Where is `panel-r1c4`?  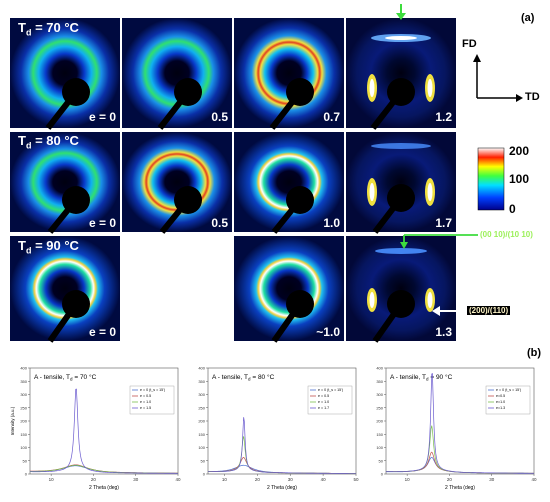 panel-r1c4 is located at coordinates (401, 74).